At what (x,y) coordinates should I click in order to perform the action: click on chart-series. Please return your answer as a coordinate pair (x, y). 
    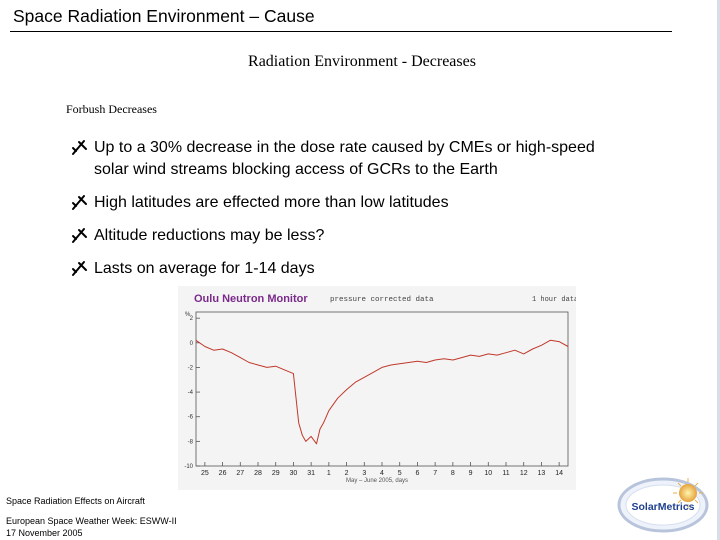
    Looking at the image, I should click on (382, 392).